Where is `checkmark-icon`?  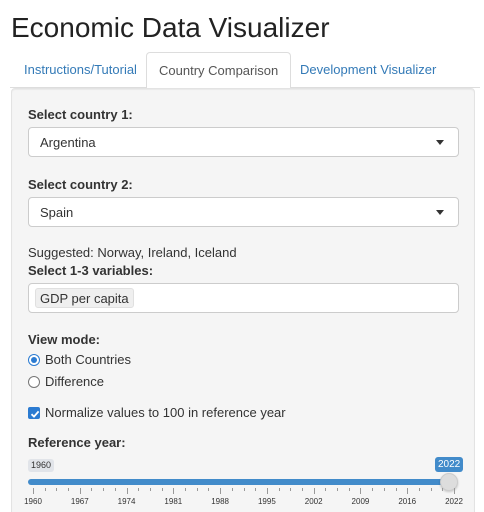
checkmark-icon is located at coordinates (35, 414).